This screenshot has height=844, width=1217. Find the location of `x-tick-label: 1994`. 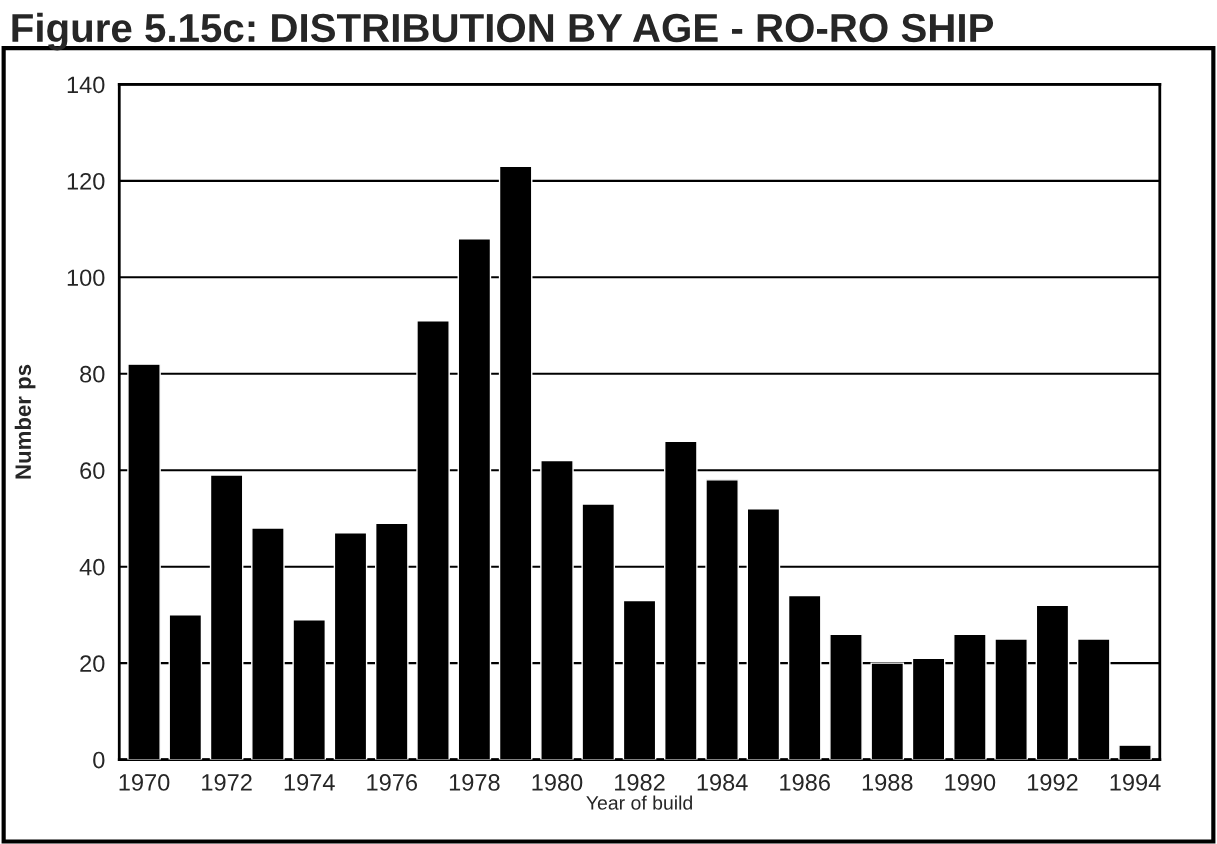

x-tick-label: 1994 is located at coordinates (1135, 782).